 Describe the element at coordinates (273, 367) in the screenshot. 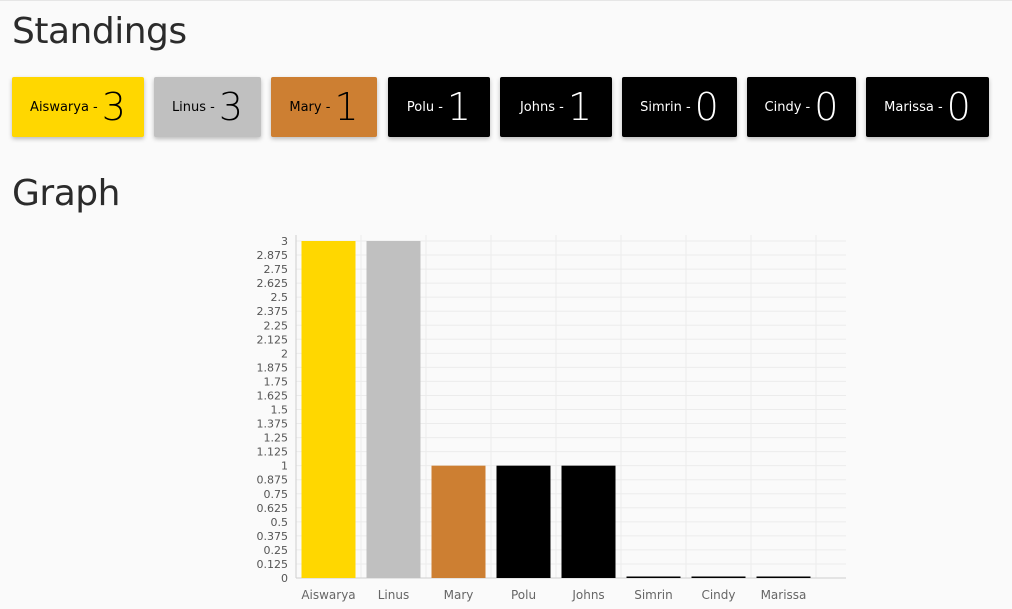

I see `y-tick-label: 1.875` at that location.